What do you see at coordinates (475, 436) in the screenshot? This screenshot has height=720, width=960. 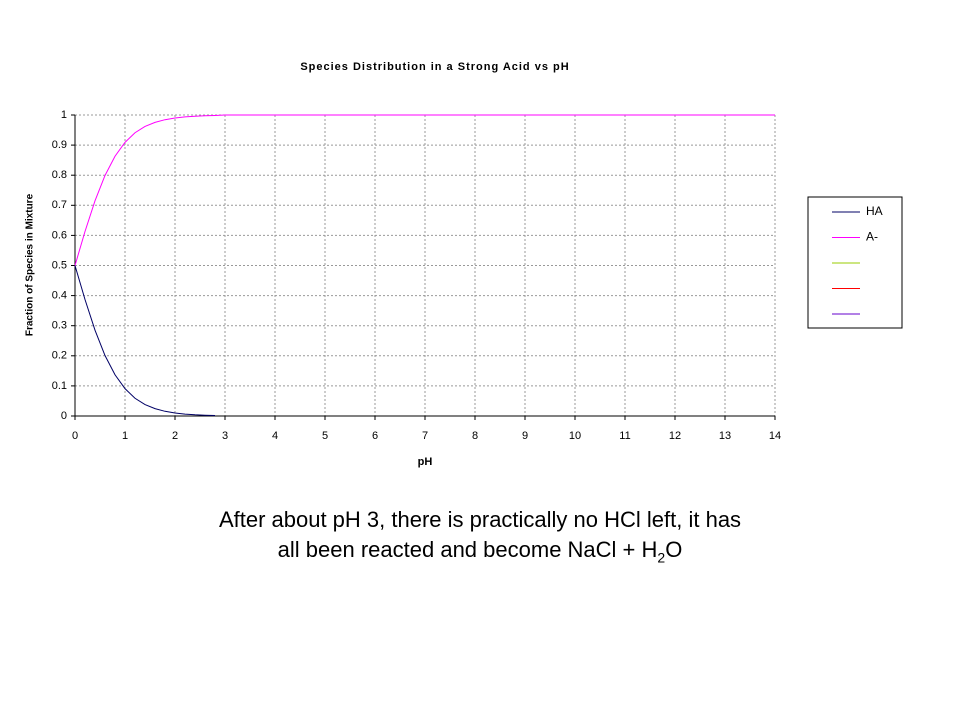 I see `x-tick-label: 8` at bounding box center [475, 436].